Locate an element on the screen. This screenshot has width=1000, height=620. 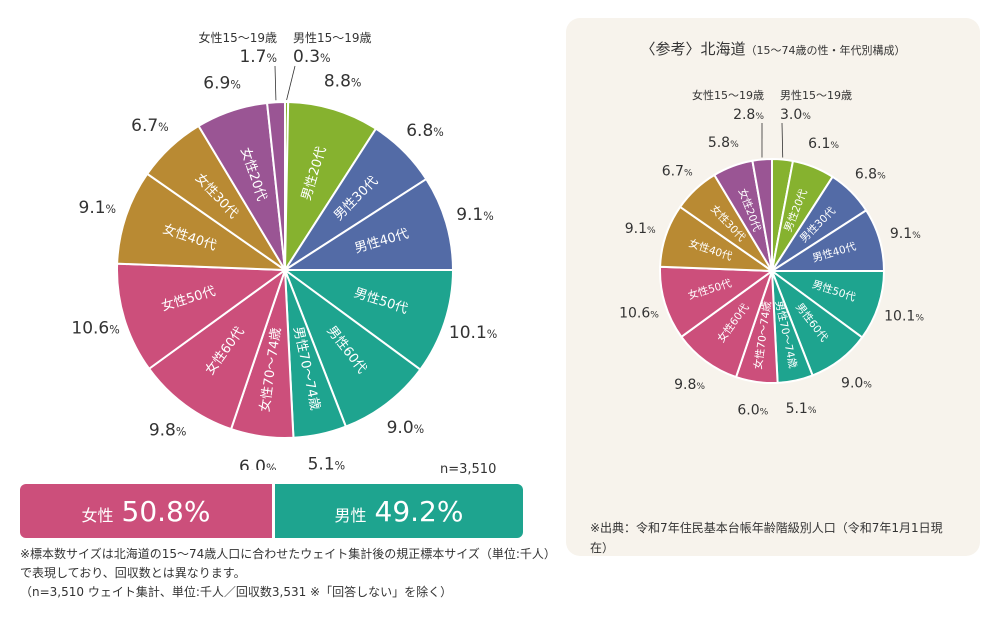
slice-value-label: 3.0% is located at coordinates (795, 115).